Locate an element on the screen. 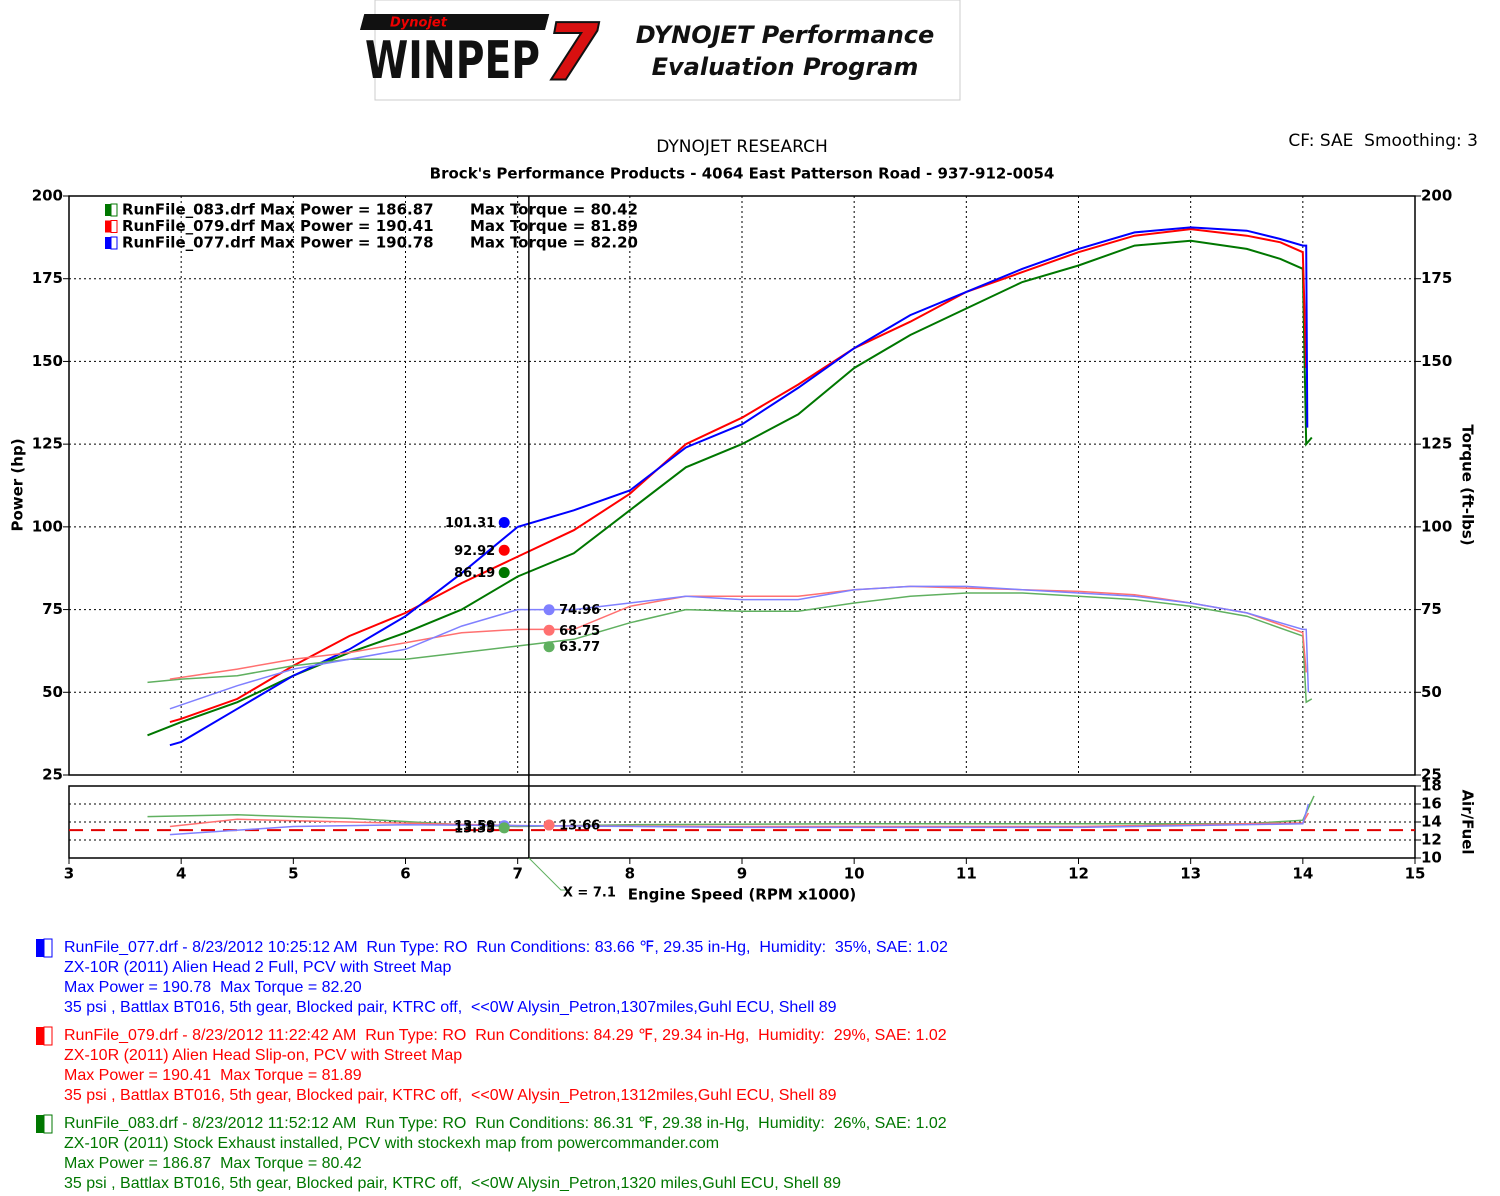 The height and width of the screenshot is (1196, 1500). x-tick-label: 6 is located at coordinates (405, 874).